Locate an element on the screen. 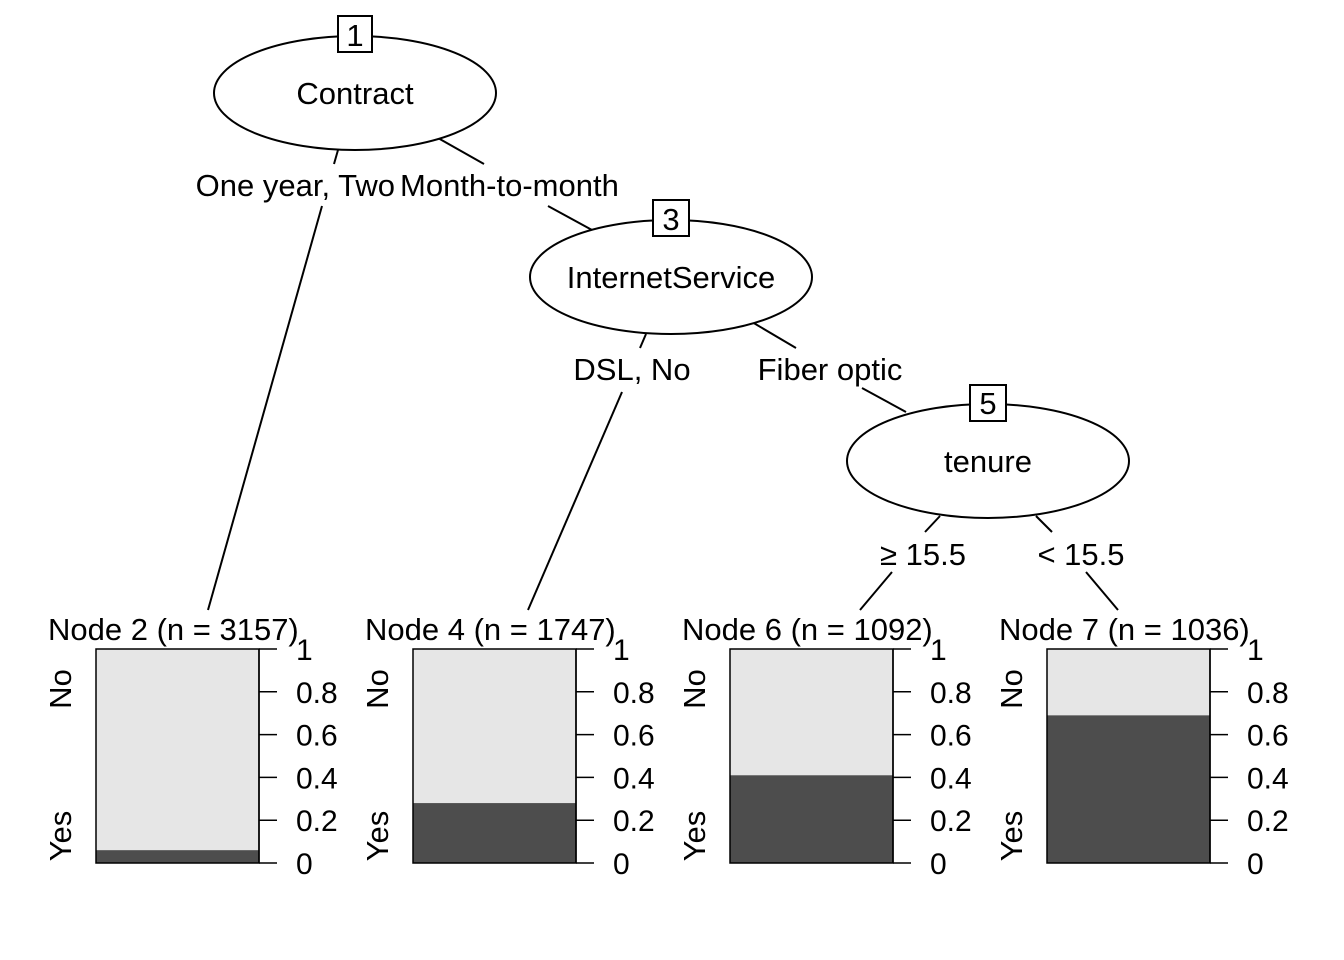 This screenshot has height=960, width=1344. inner-node-1: 1 Contract is located at coordinates (355, 83).